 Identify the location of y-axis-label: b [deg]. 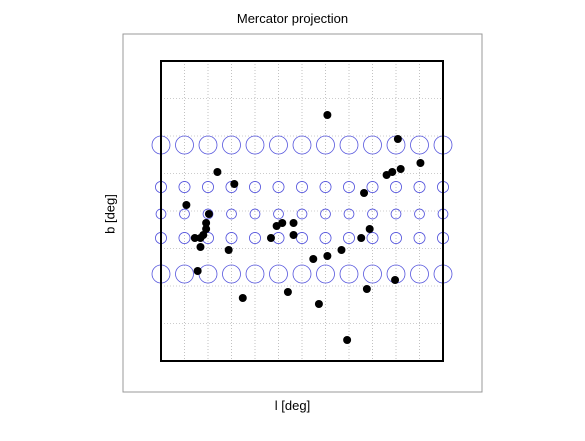
(110, 214).